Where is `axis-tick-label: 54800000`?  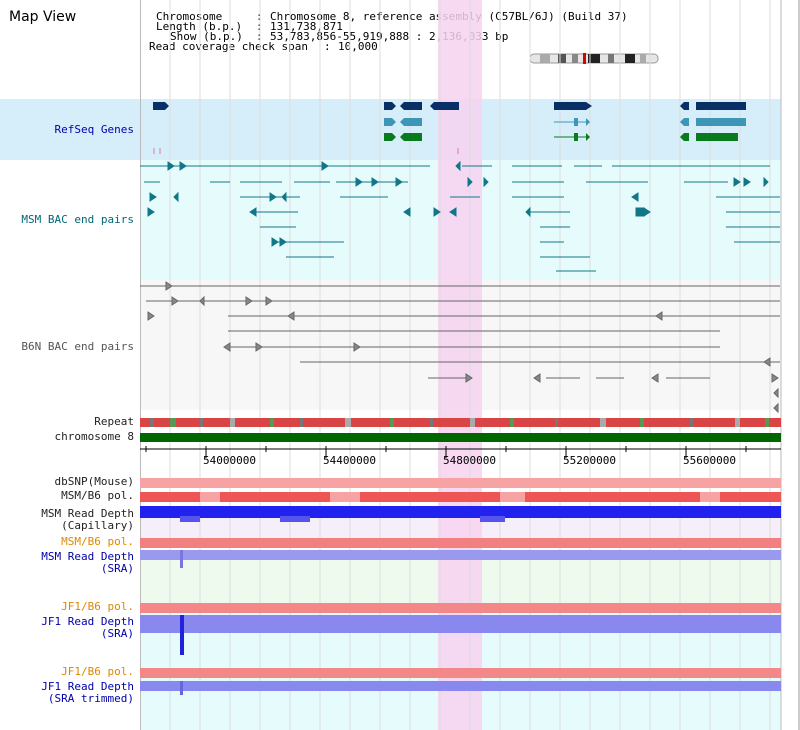 axis-tick-label: 54800000 is located at coordinates (469, 460).